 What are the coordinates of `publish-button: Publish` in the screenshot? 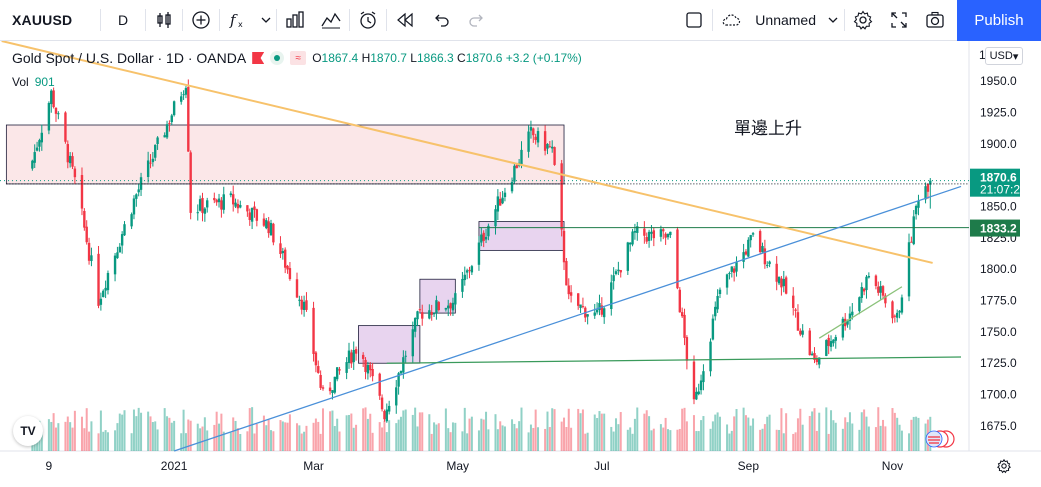 It's located at (999, 20).